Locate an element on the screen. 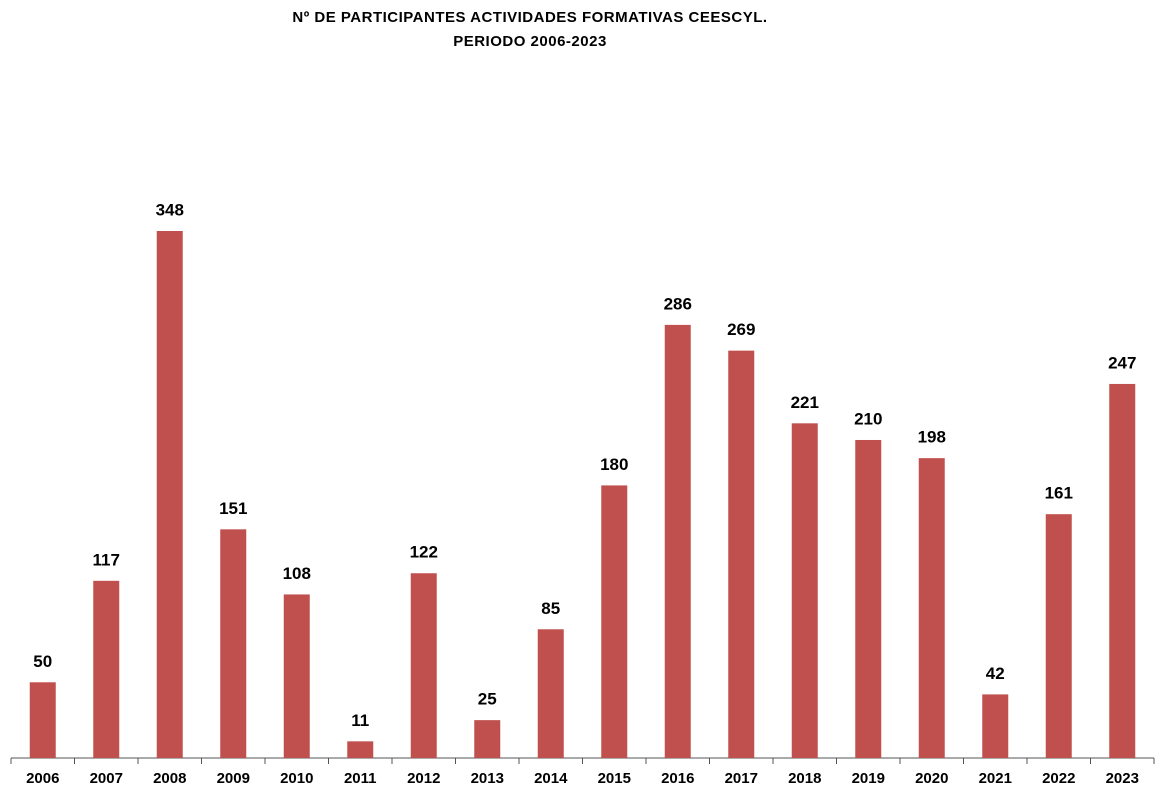 Image resolution: width=1155 pixels, height=789 pixels. x-tick-label: 2015 is located at coordinates (614, 778).